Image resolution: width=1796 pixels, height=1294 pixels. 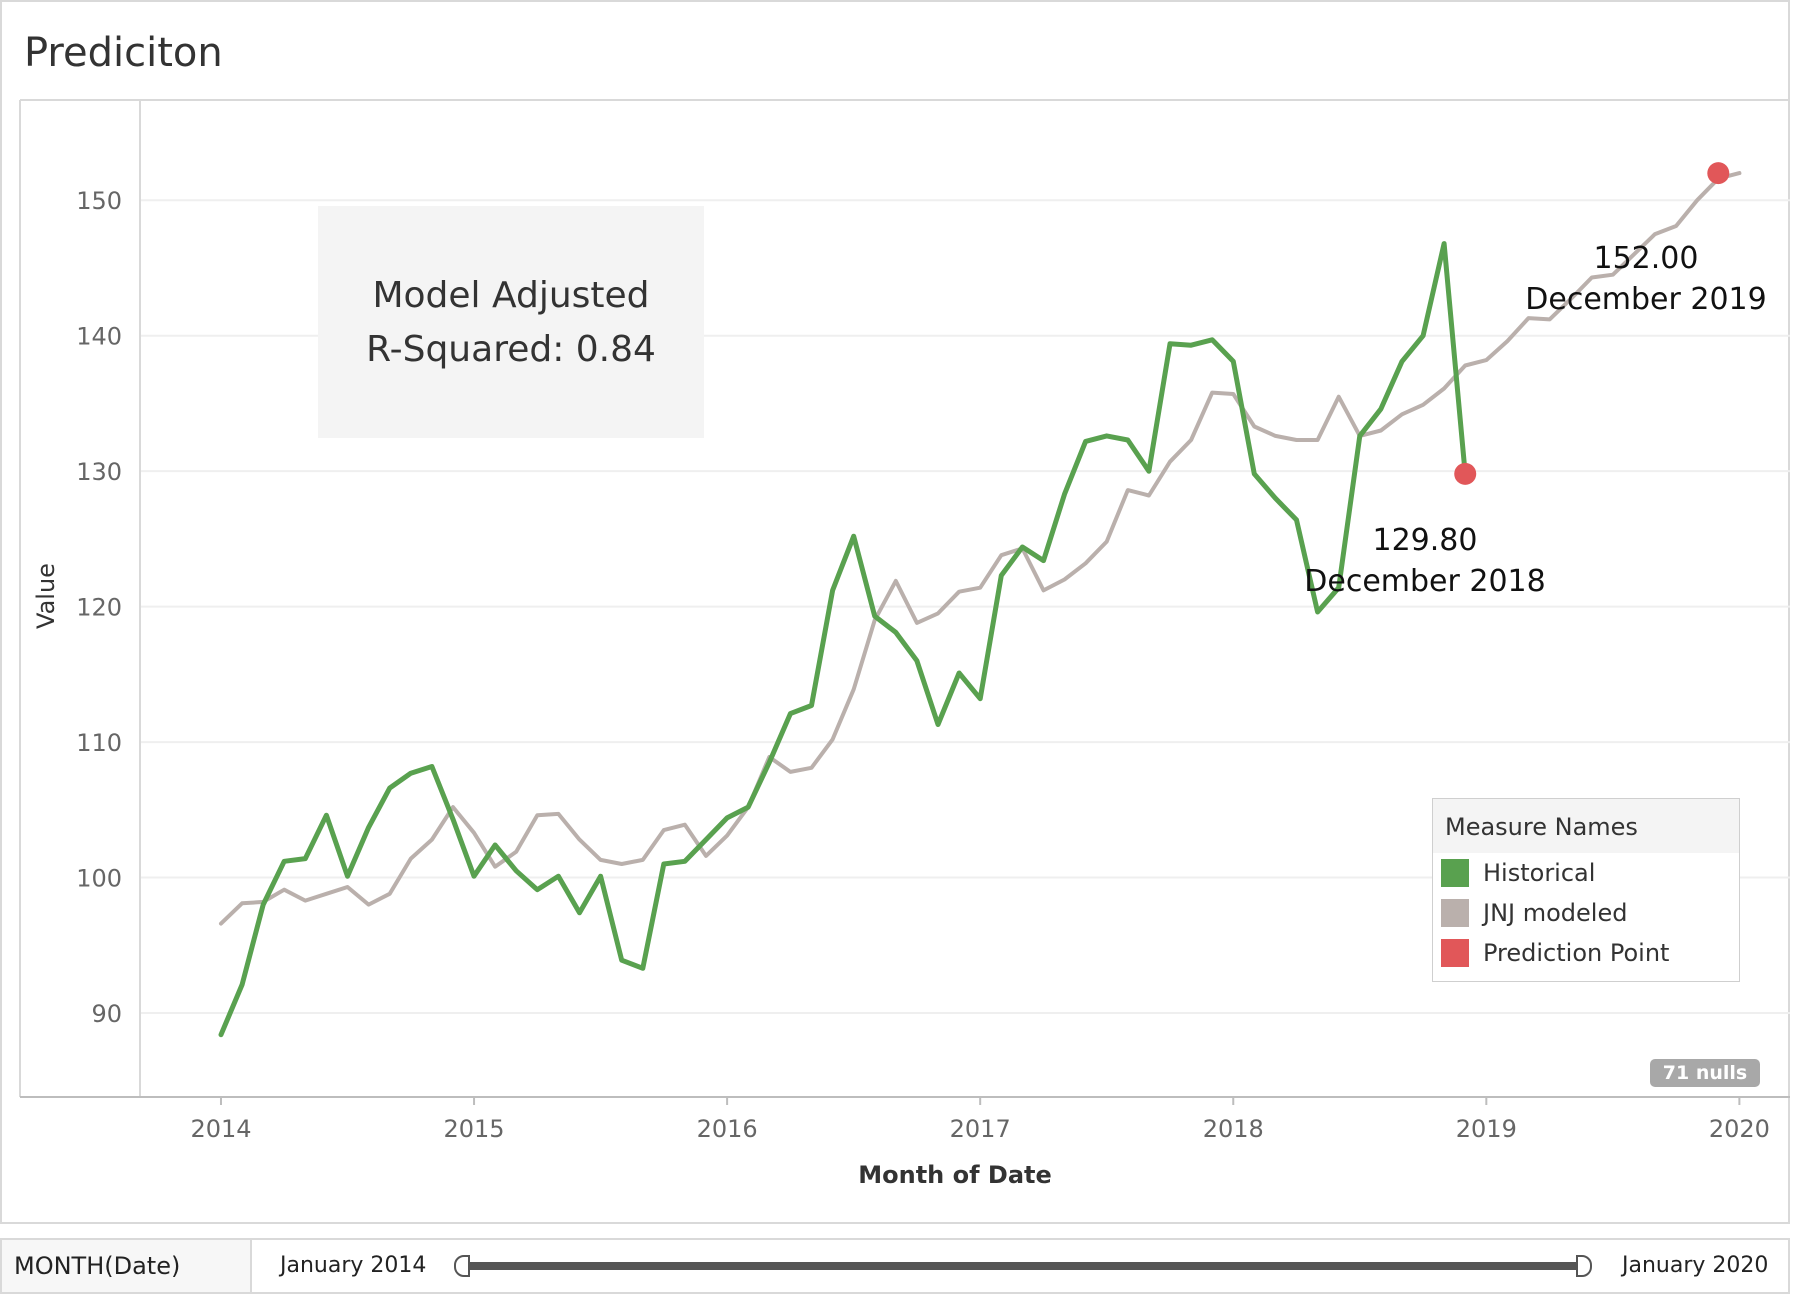 I want to click on annotation-2019: 152.00 December 2019, so click(x=1645, y=279).